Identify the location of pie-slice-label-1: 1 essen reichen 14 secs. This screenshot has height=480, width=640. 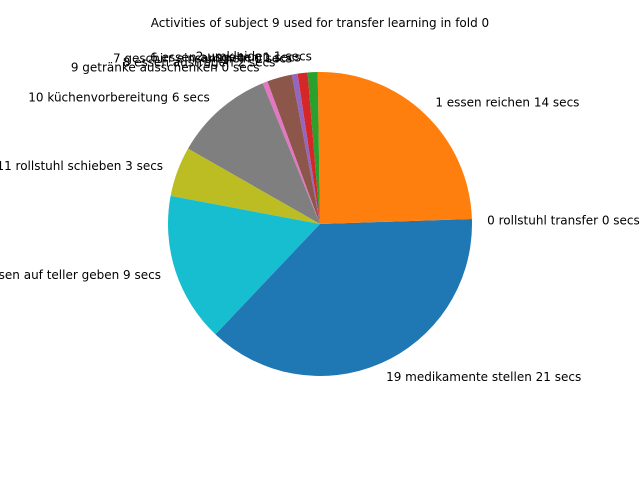
(507, 102).